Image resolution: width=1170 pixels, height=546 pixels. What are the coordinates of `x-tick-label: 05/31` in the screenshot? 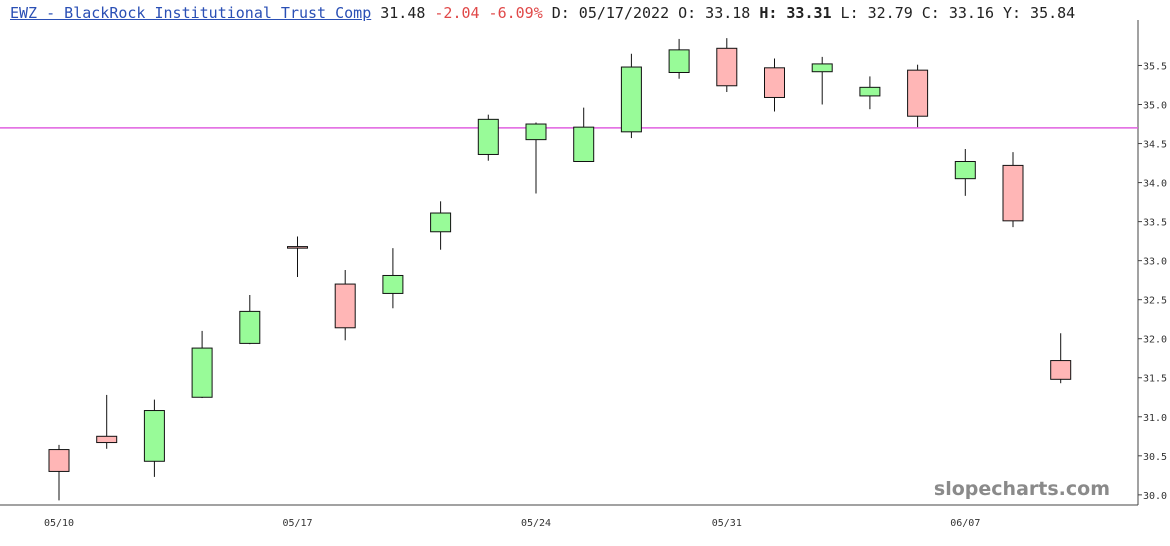 It's located at (727, 523).